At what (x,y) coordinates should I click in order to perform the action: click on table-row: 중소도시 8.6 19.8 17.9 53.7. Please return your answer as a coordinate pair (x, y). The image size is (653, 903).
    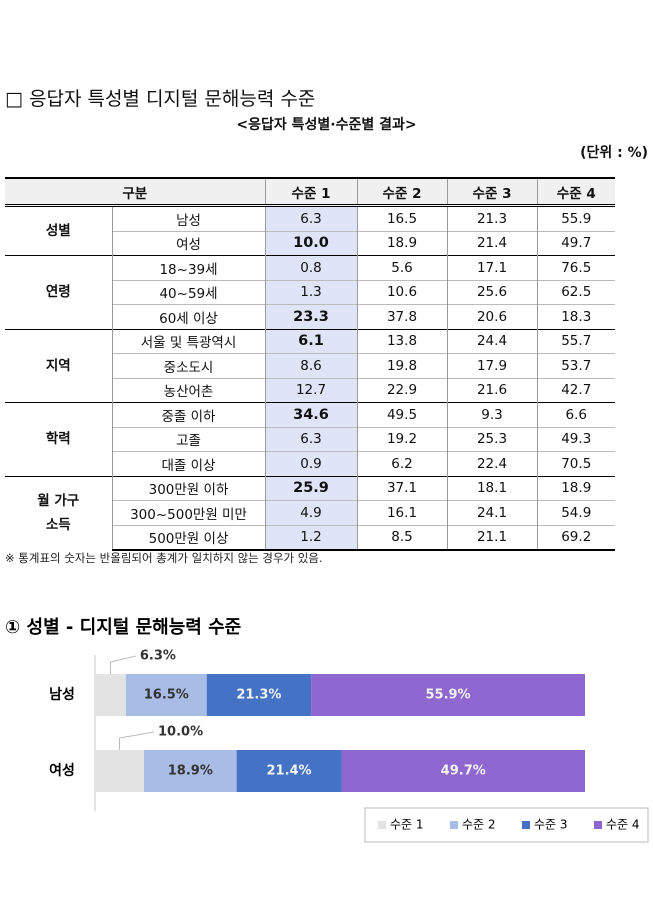
    Looking at the image, I should click on (310, 365).